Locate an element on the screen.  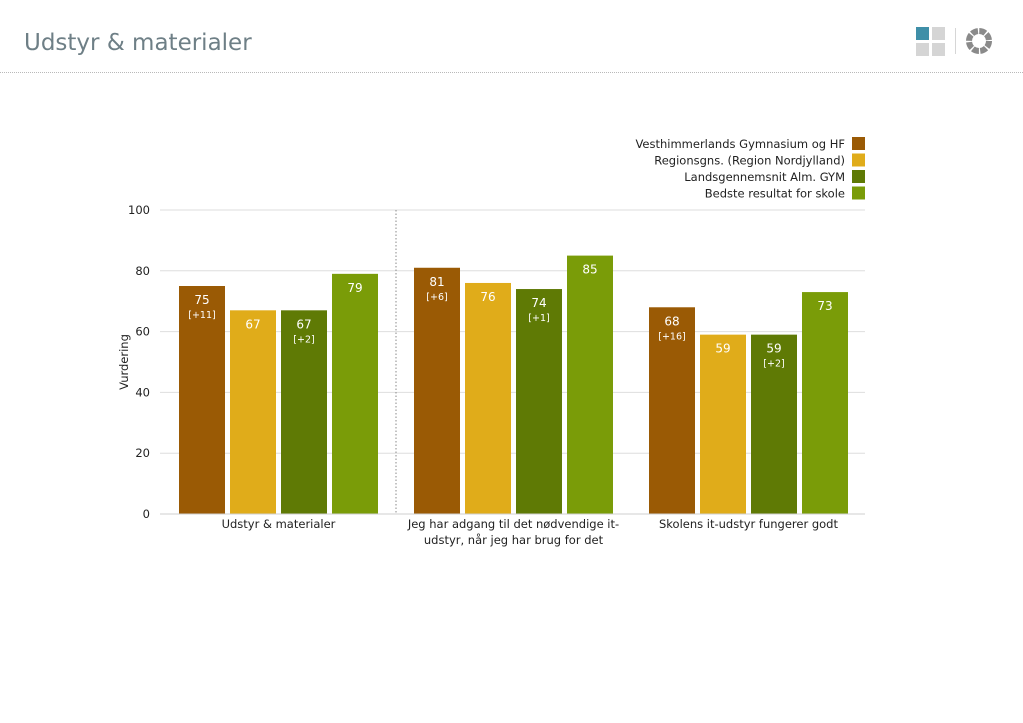
legend-label: Vesthimmerlands Gymnasium og HF is located at coordinates (740, 144).